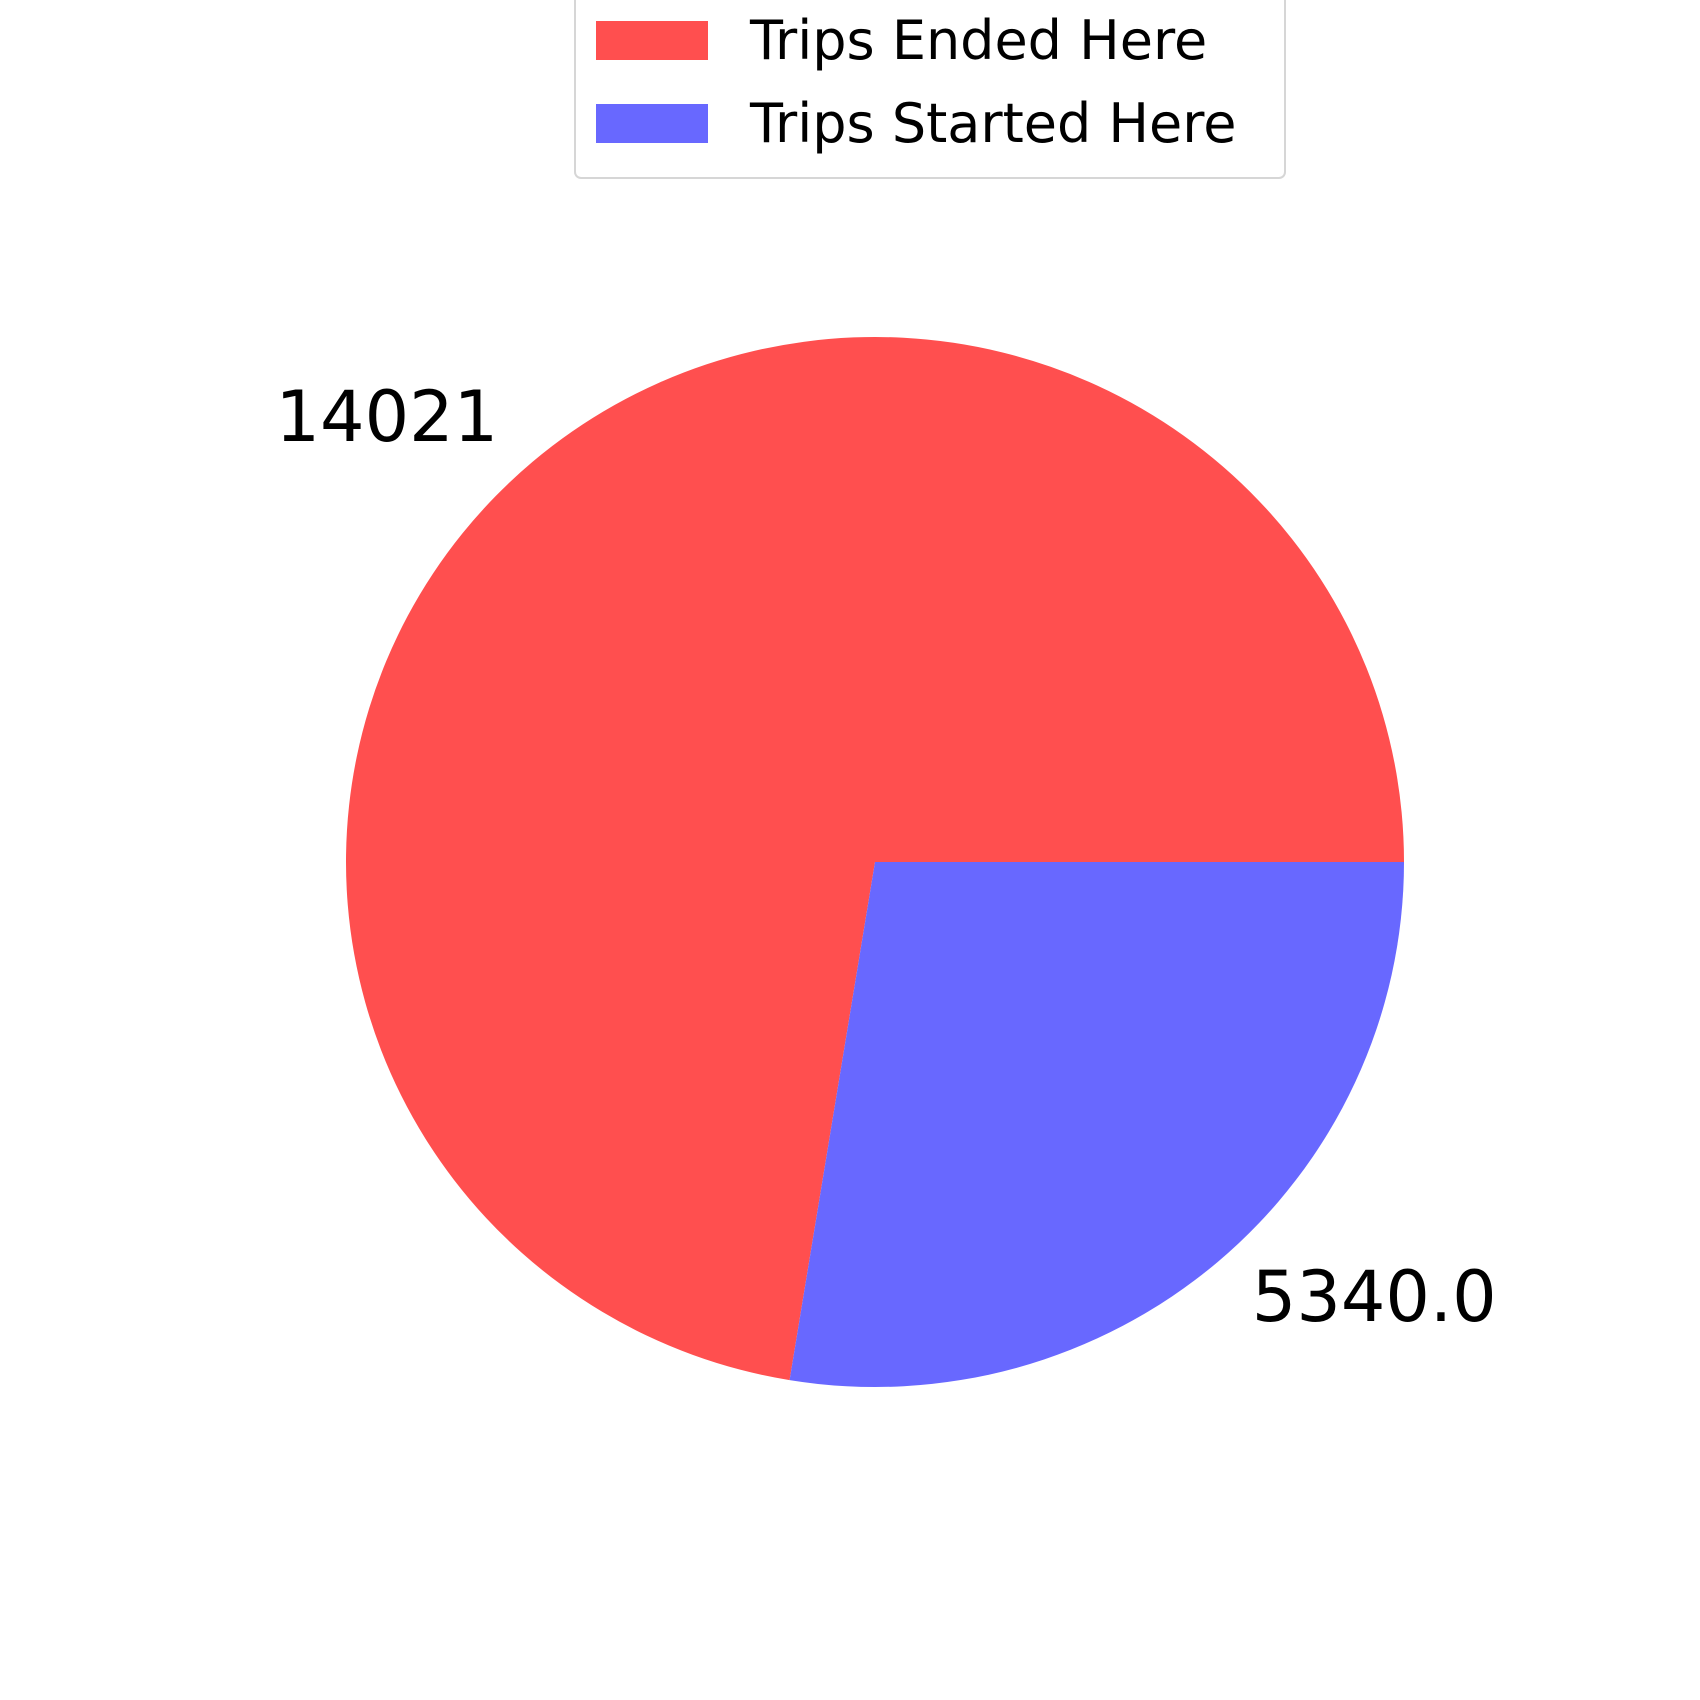 The image size is (1700, 1700). What do you see at coordinates (652, 40) in the screenshot?
I see `legend-swatch-trips-ended` at bounding box center [652, 40].